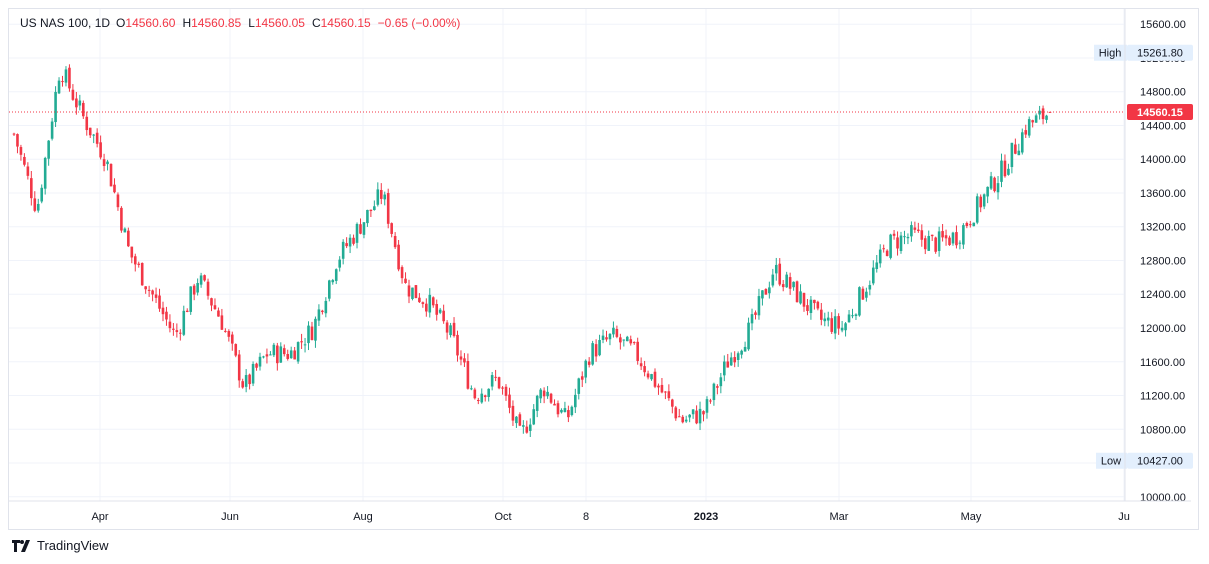 The height and width of the screenshot is (564, 1209). What do you see at coordinates (502, 517) in the screenshot?
I see `time-tick-label: Oct` at bounding box center [502, 517].